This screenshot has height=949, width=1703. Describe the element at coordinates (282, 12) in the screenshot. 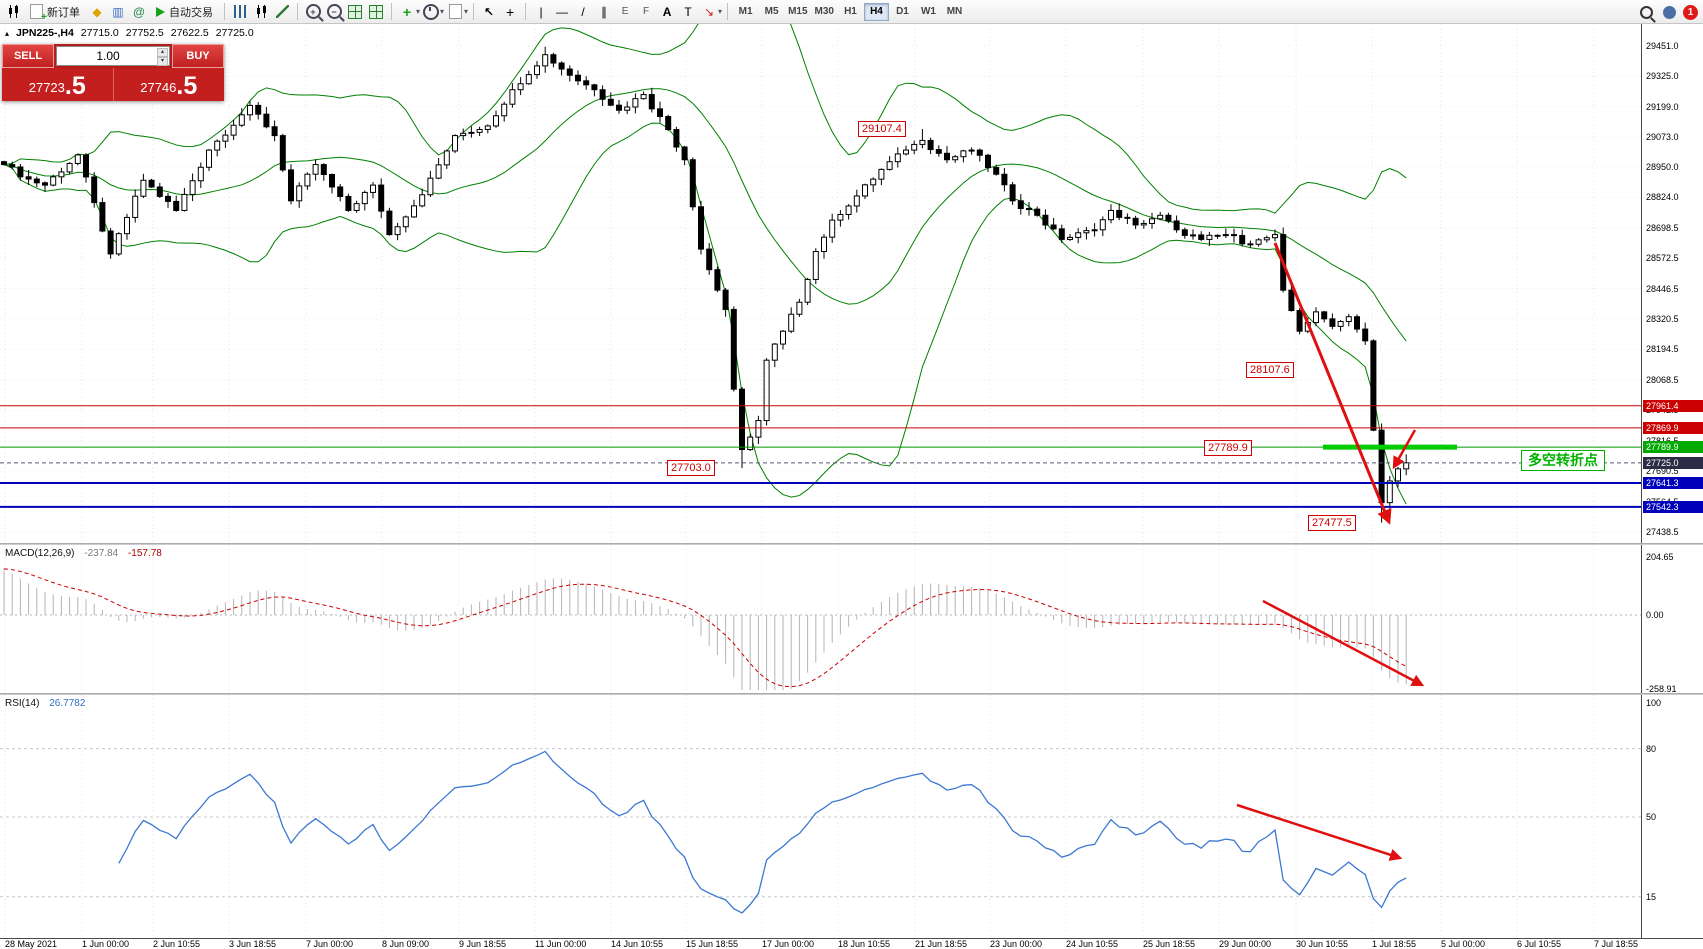

I see `line-chart-type-icon` at that location.